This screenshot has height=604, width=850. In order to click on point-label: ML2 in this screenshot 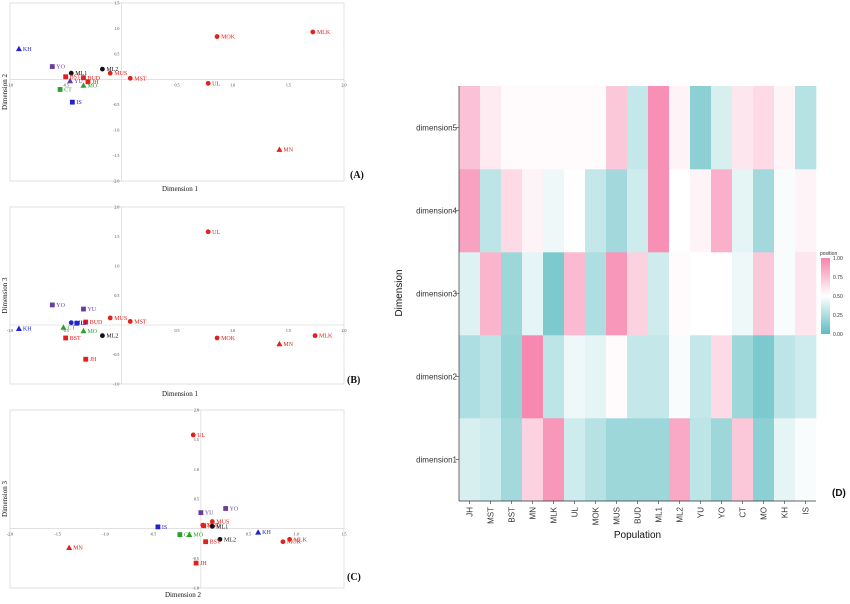, I will do `click(112, 337)`.